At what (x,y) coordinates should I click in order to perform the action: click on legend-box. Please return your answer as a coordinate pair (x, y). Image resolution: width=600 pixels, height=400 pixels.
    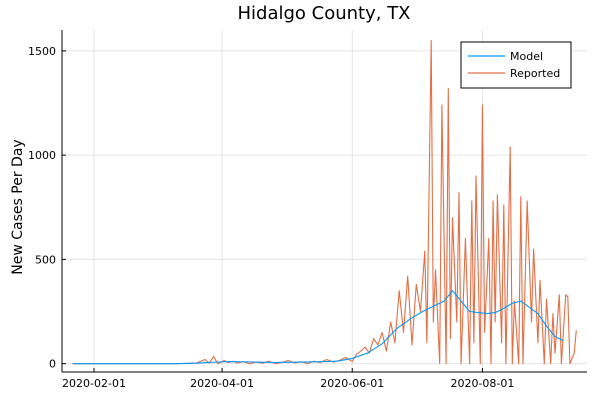
    Looking at the image, I should click on (516, 65).